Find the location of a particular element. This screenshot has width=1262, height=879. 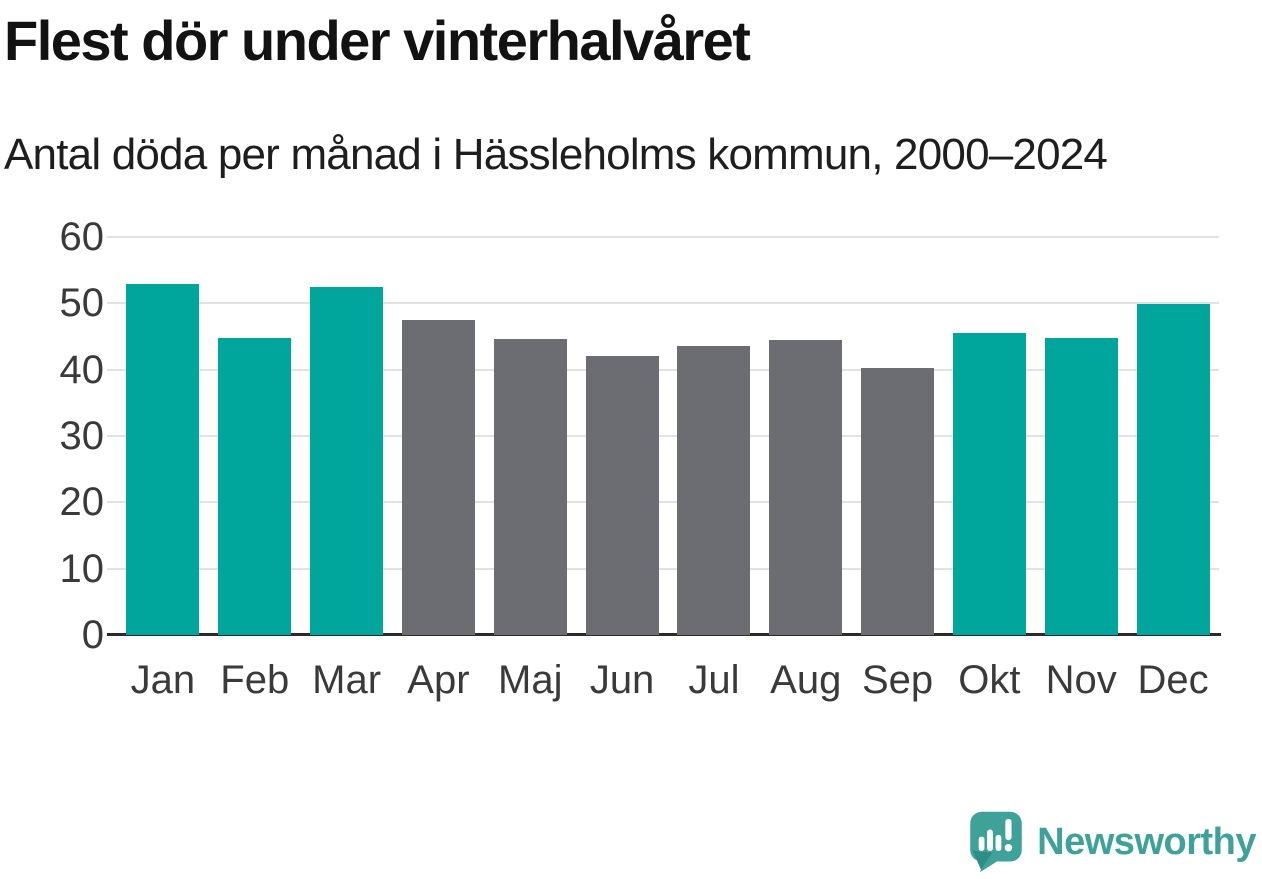

x-axis-label-nov: Nov is located at coordinates (1081, 680).